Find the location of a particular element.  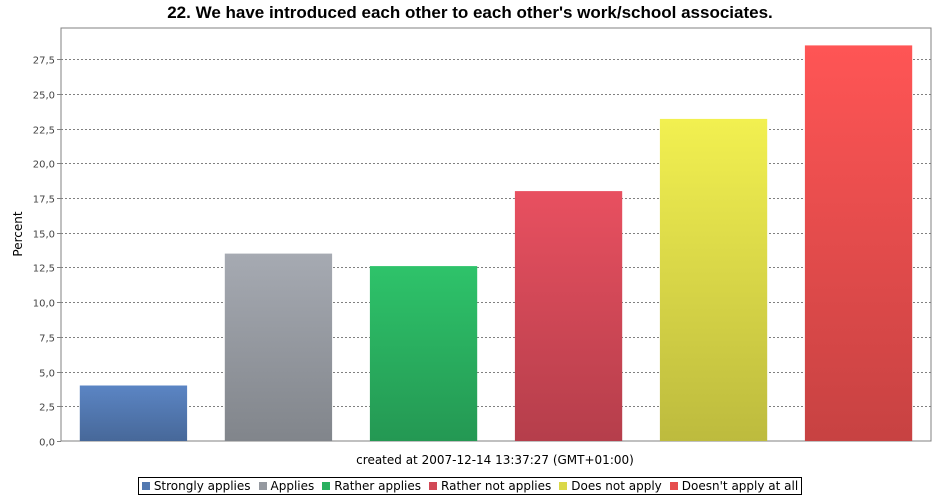

y-tick-label: 5,0 is located at coordinates (47, 374).